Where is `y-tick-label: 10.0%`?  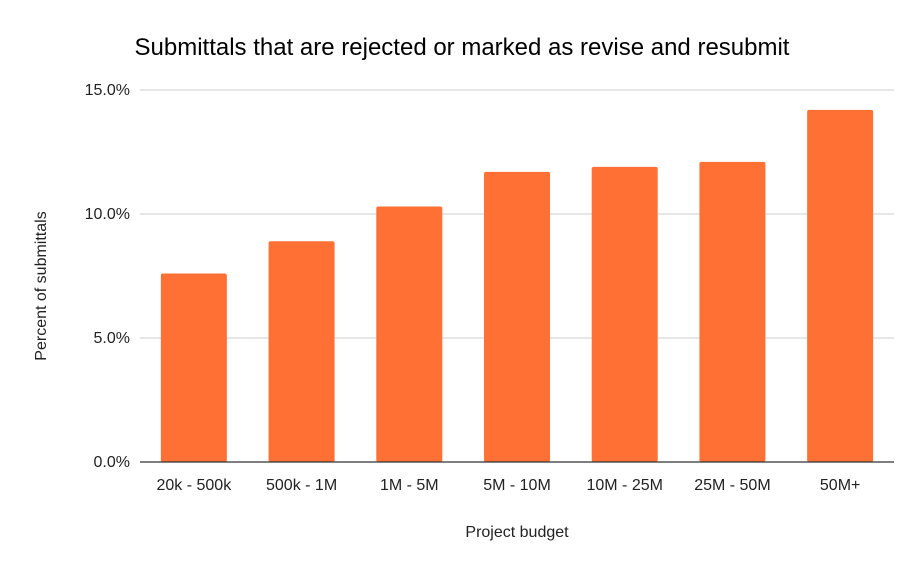
y-tick-label: 10.0% is located at coordinates (107, 214).